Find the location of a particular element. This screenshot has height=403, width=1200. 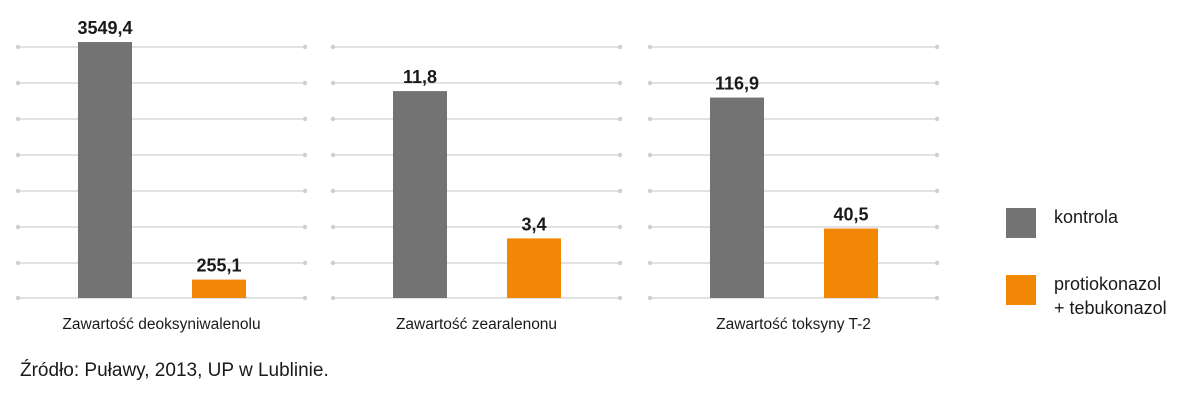

data-label: 3549,4 is located at coordinates (104, 28).